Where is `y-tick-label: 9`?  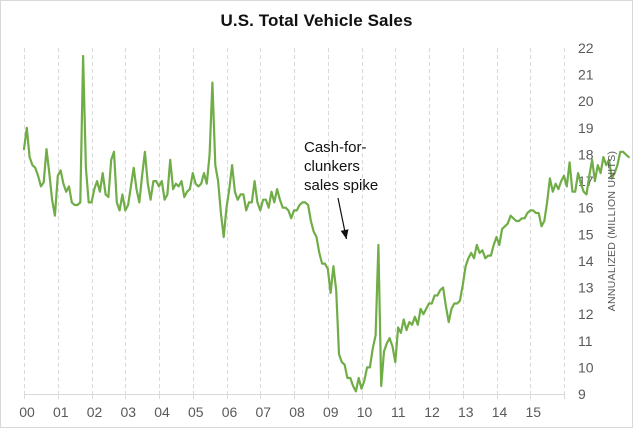 y-tick-label: 9 is located at coordinates (582, 394).